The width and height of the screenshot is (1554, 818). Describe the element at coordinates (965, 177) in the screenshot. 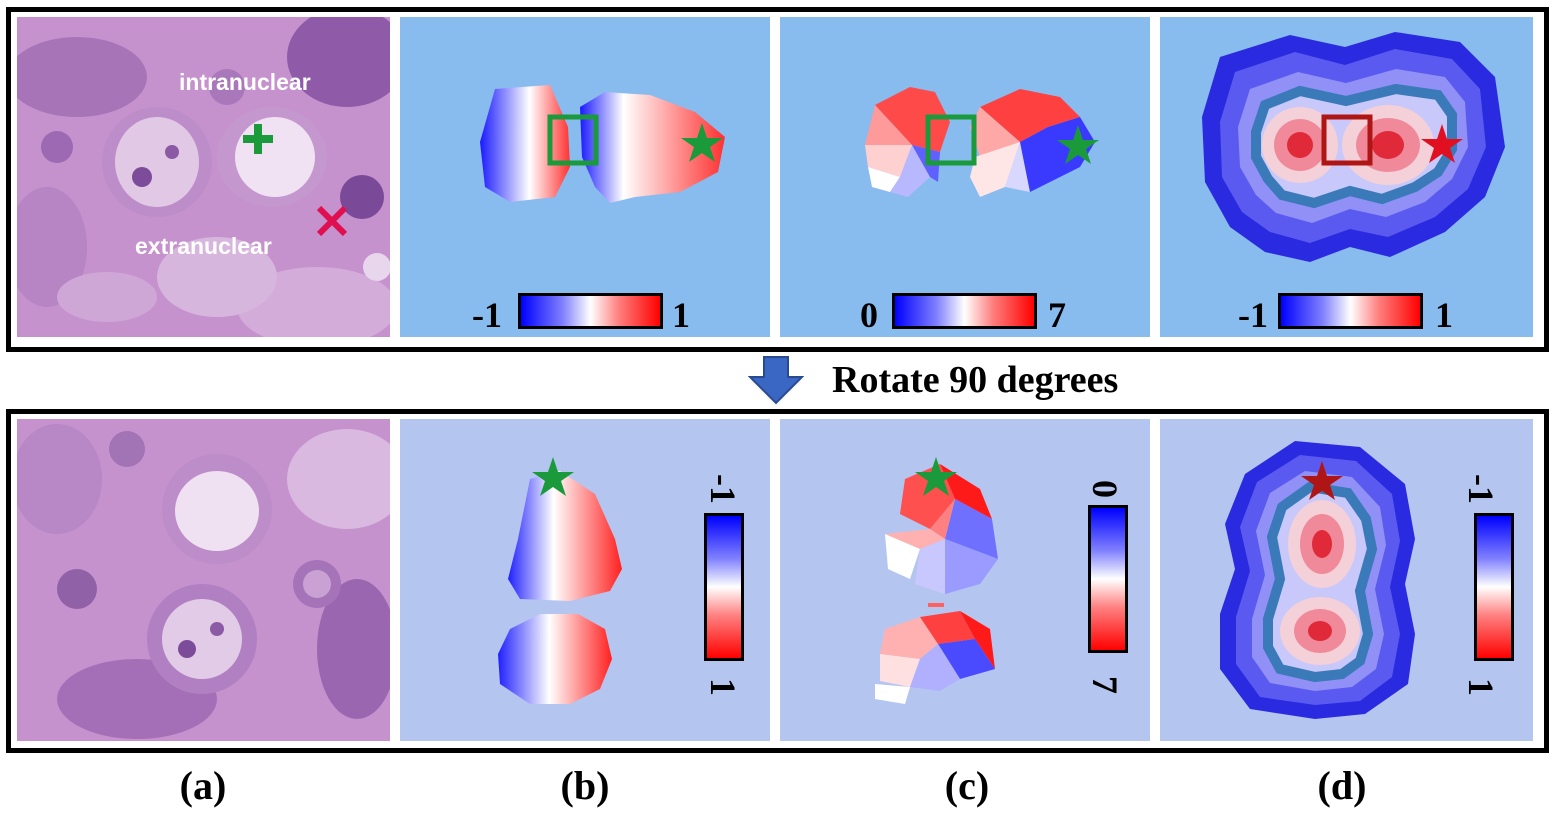

I see `top-panel-c: 0 7` at that location.